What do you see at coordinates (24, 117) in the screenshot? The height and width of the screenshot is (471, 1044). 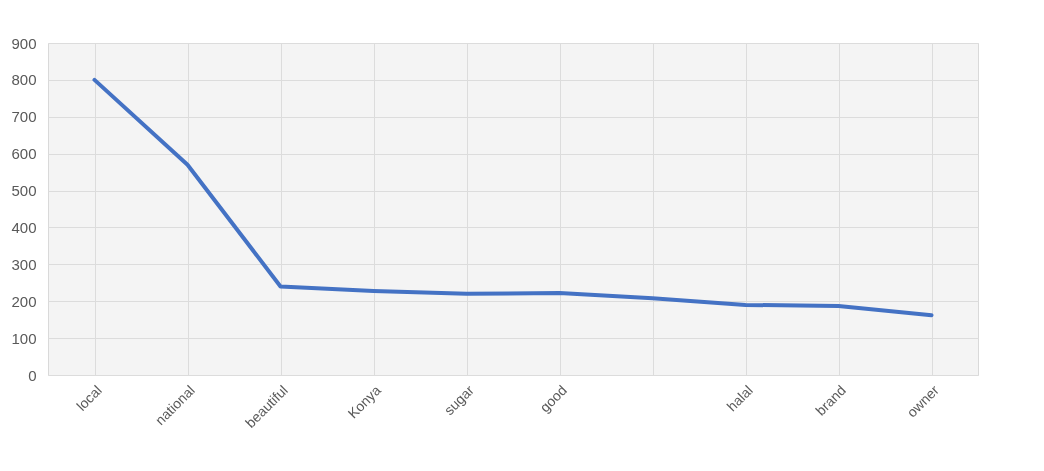 I see `y-tick-label: 700` at bounding box center [24, 117].